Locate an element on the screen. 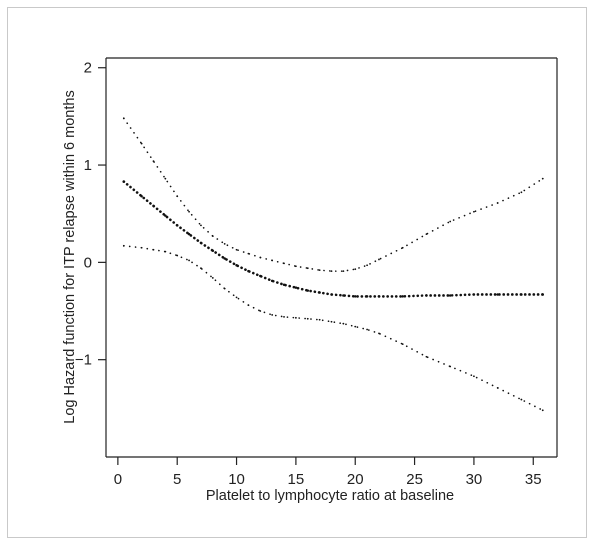 The height and width of the screenshot is (547, 596). x-axis-label: Platelet to lymphocyte ratio at baseline is located at coordinates (330, 496).